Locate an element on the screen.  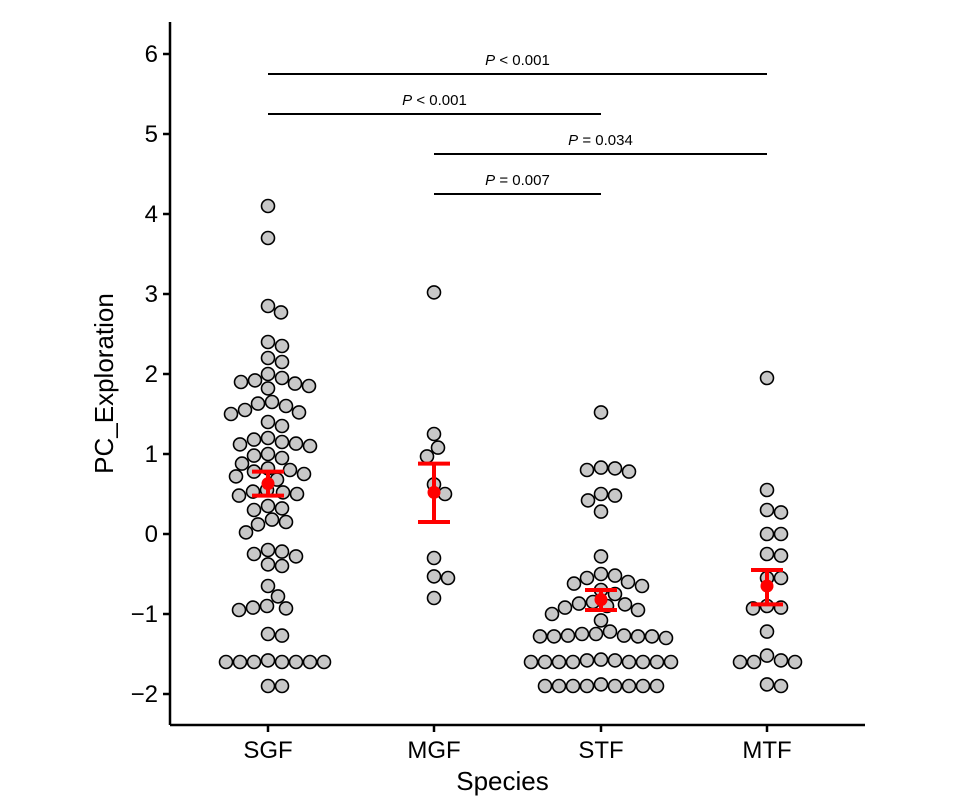
x-tick-label-mtf: MTF is located at coordinates (766, 750).